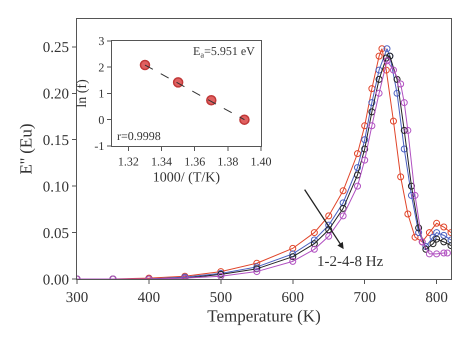  Describe the element at coordinates (350, 262) in the screenshot. I see `annotation: 1-2-4-8 Hz` at that location.